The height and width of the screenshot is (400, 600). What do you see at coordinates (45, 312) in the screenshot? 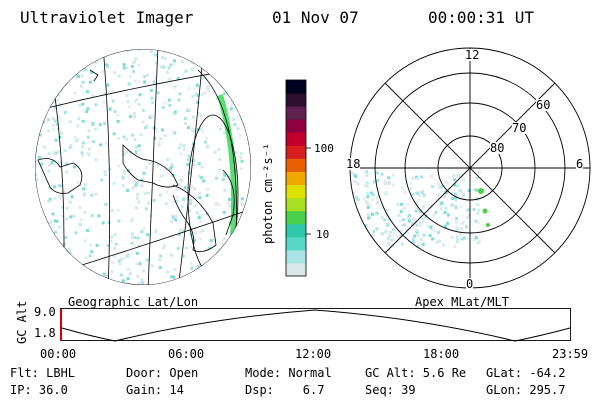
I see `alt-ymax: 9.0` at bounding box center [45, 312].